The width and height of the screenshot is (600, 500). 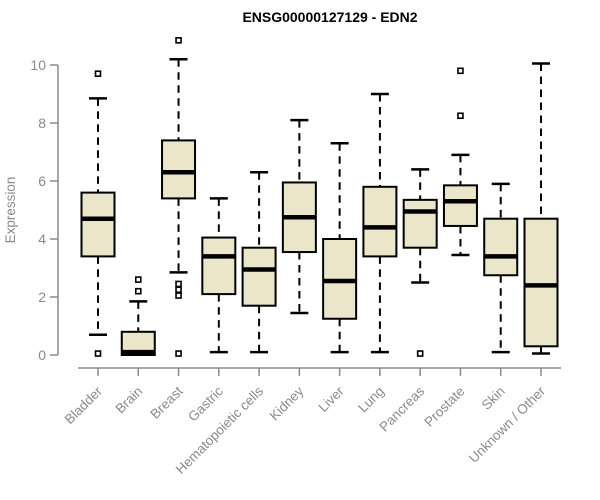 I want to click on boxplot-breast, so click(x=179, y=197).